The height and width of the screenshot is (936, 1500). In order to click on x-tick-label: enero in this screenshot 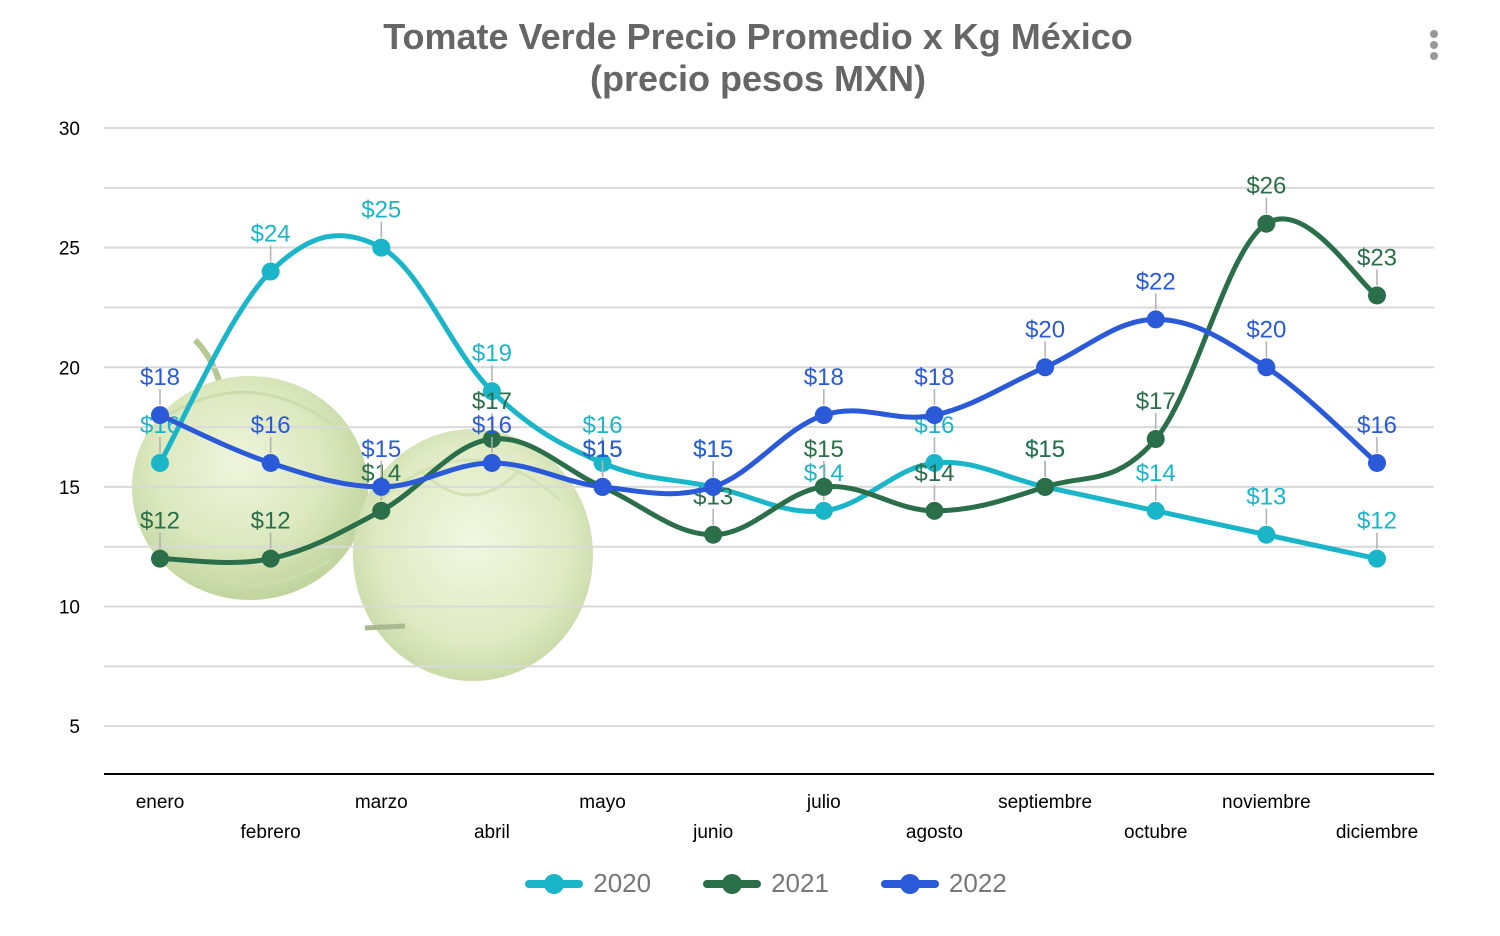, I will do `click(160, 802)`.